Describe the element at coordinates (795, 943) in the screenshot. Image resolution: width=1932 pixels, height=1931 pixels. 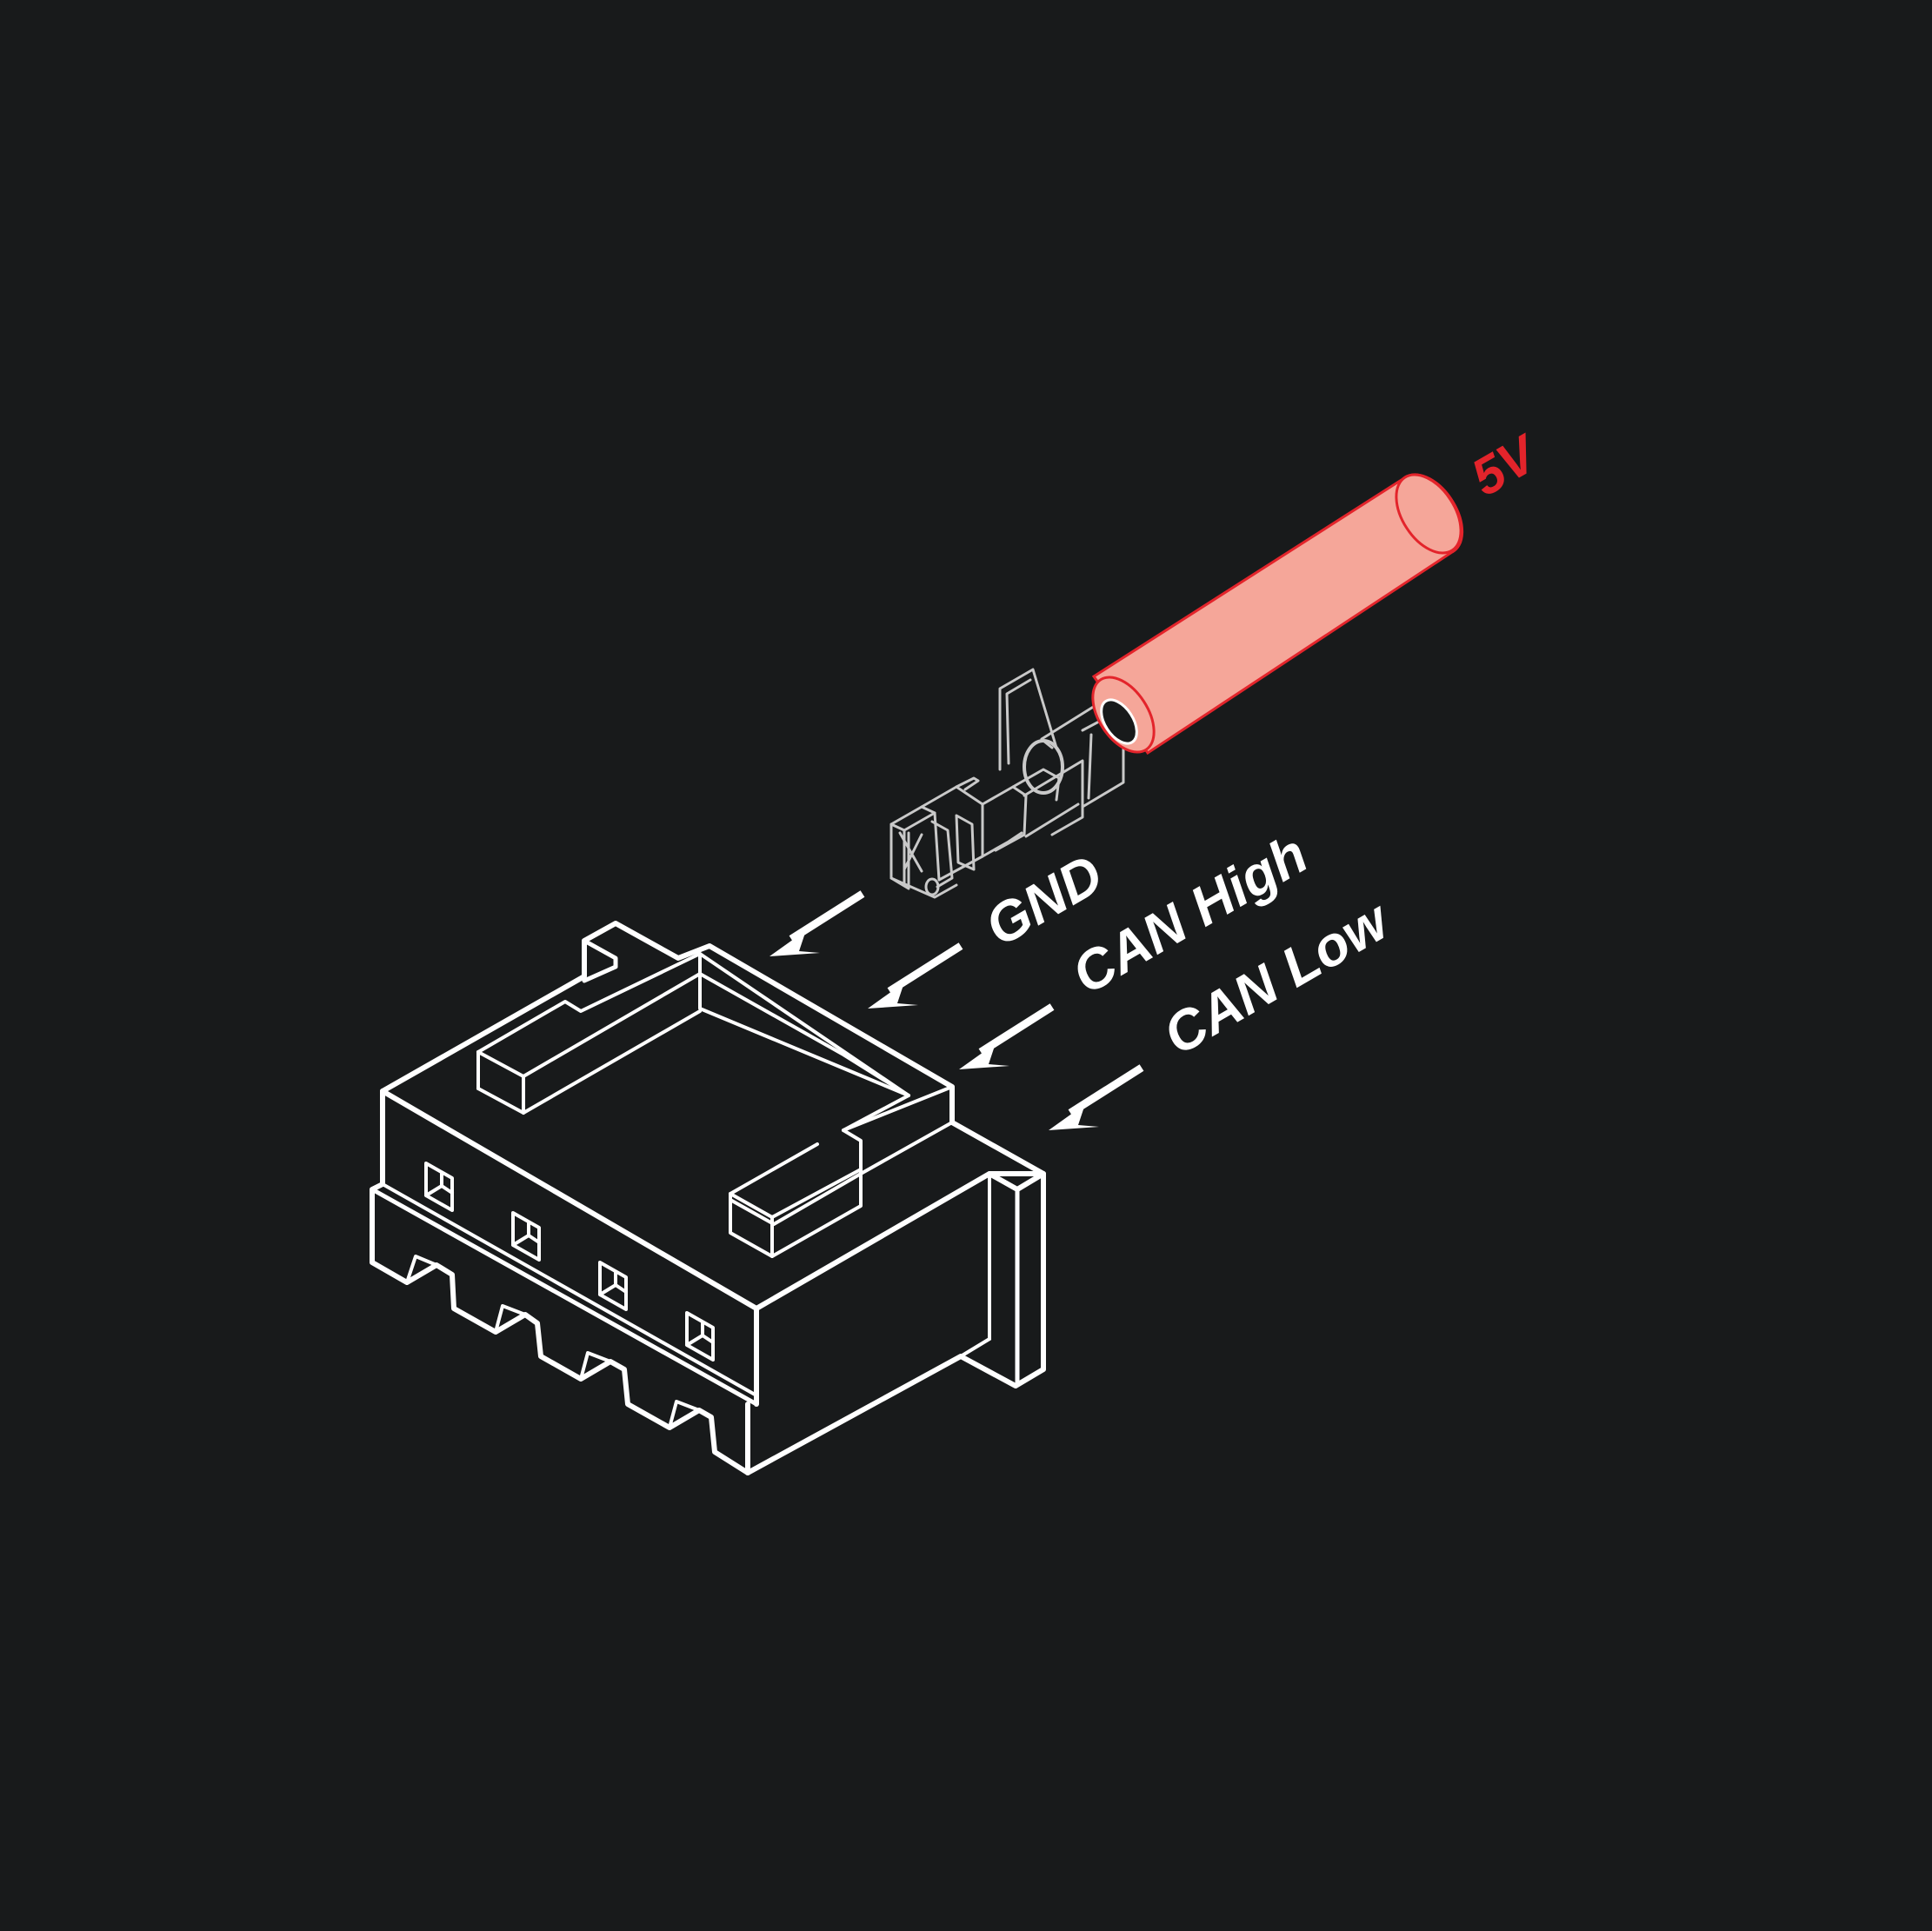
I see `arrow-gnd-head` at that location.